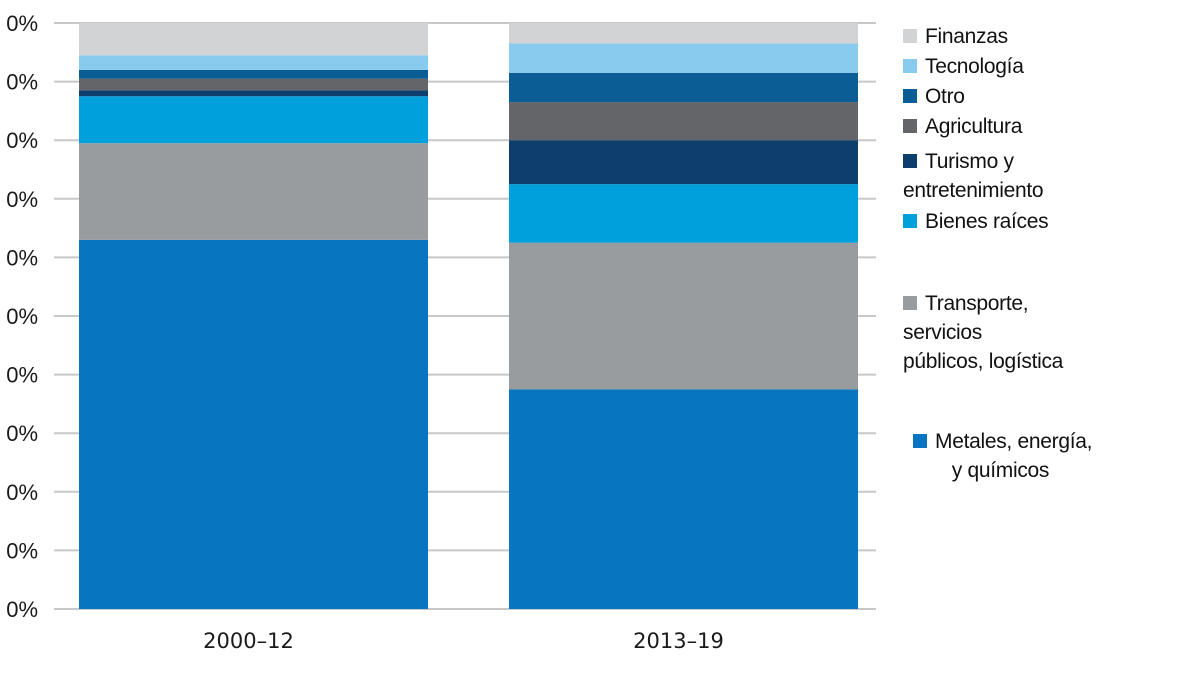 This screenshot has height=675, width=1200. I want to click on legend-label: Finanzas, so click(966, 36).